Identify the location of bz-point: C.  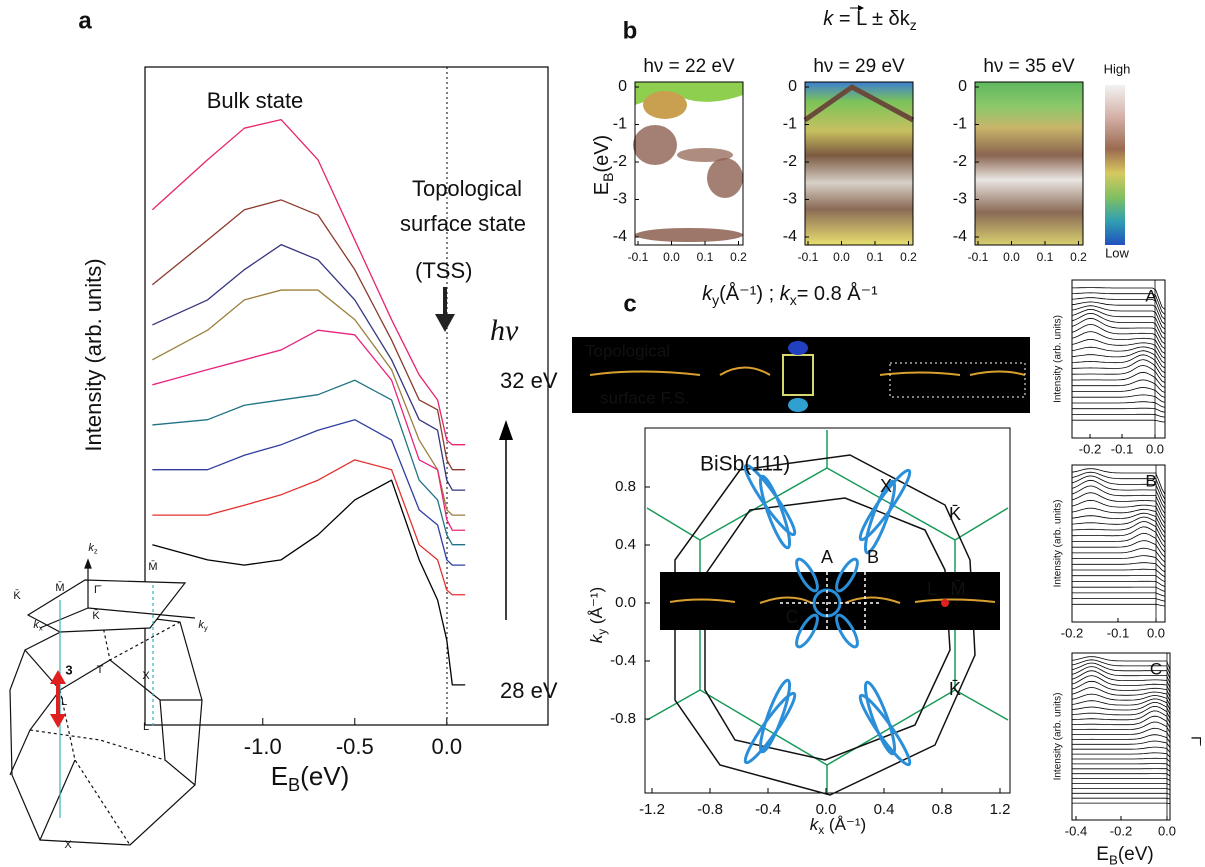
(792, 617).